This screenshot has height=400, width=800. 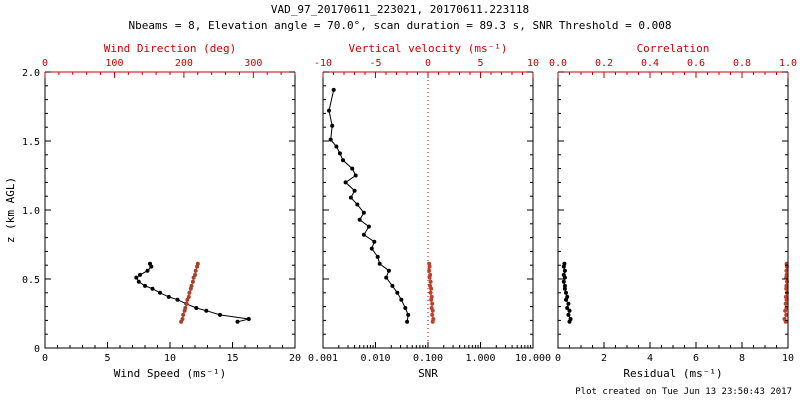 I want to click on bottom-tick-label: 1.000, so click(x=480, y=358).